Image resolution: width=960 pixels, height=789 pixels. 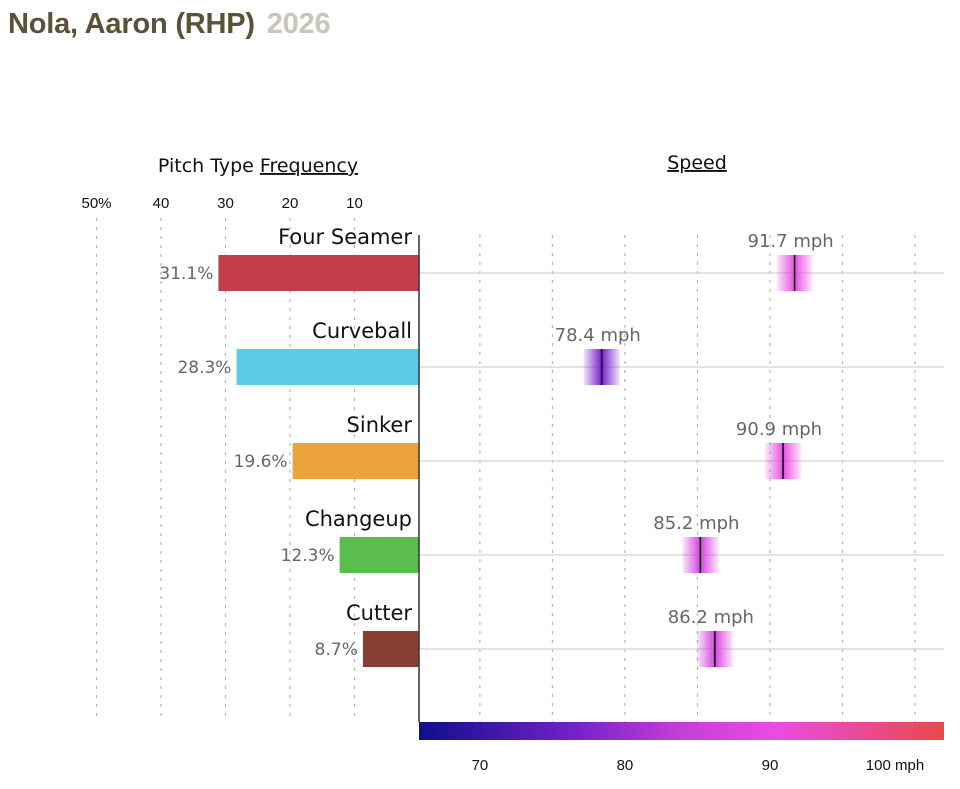 What do you see at coordinates (711, 617) in the screenshot?
I see `speed-value-label: 86.2 mph` at bounding box center [711, 617].